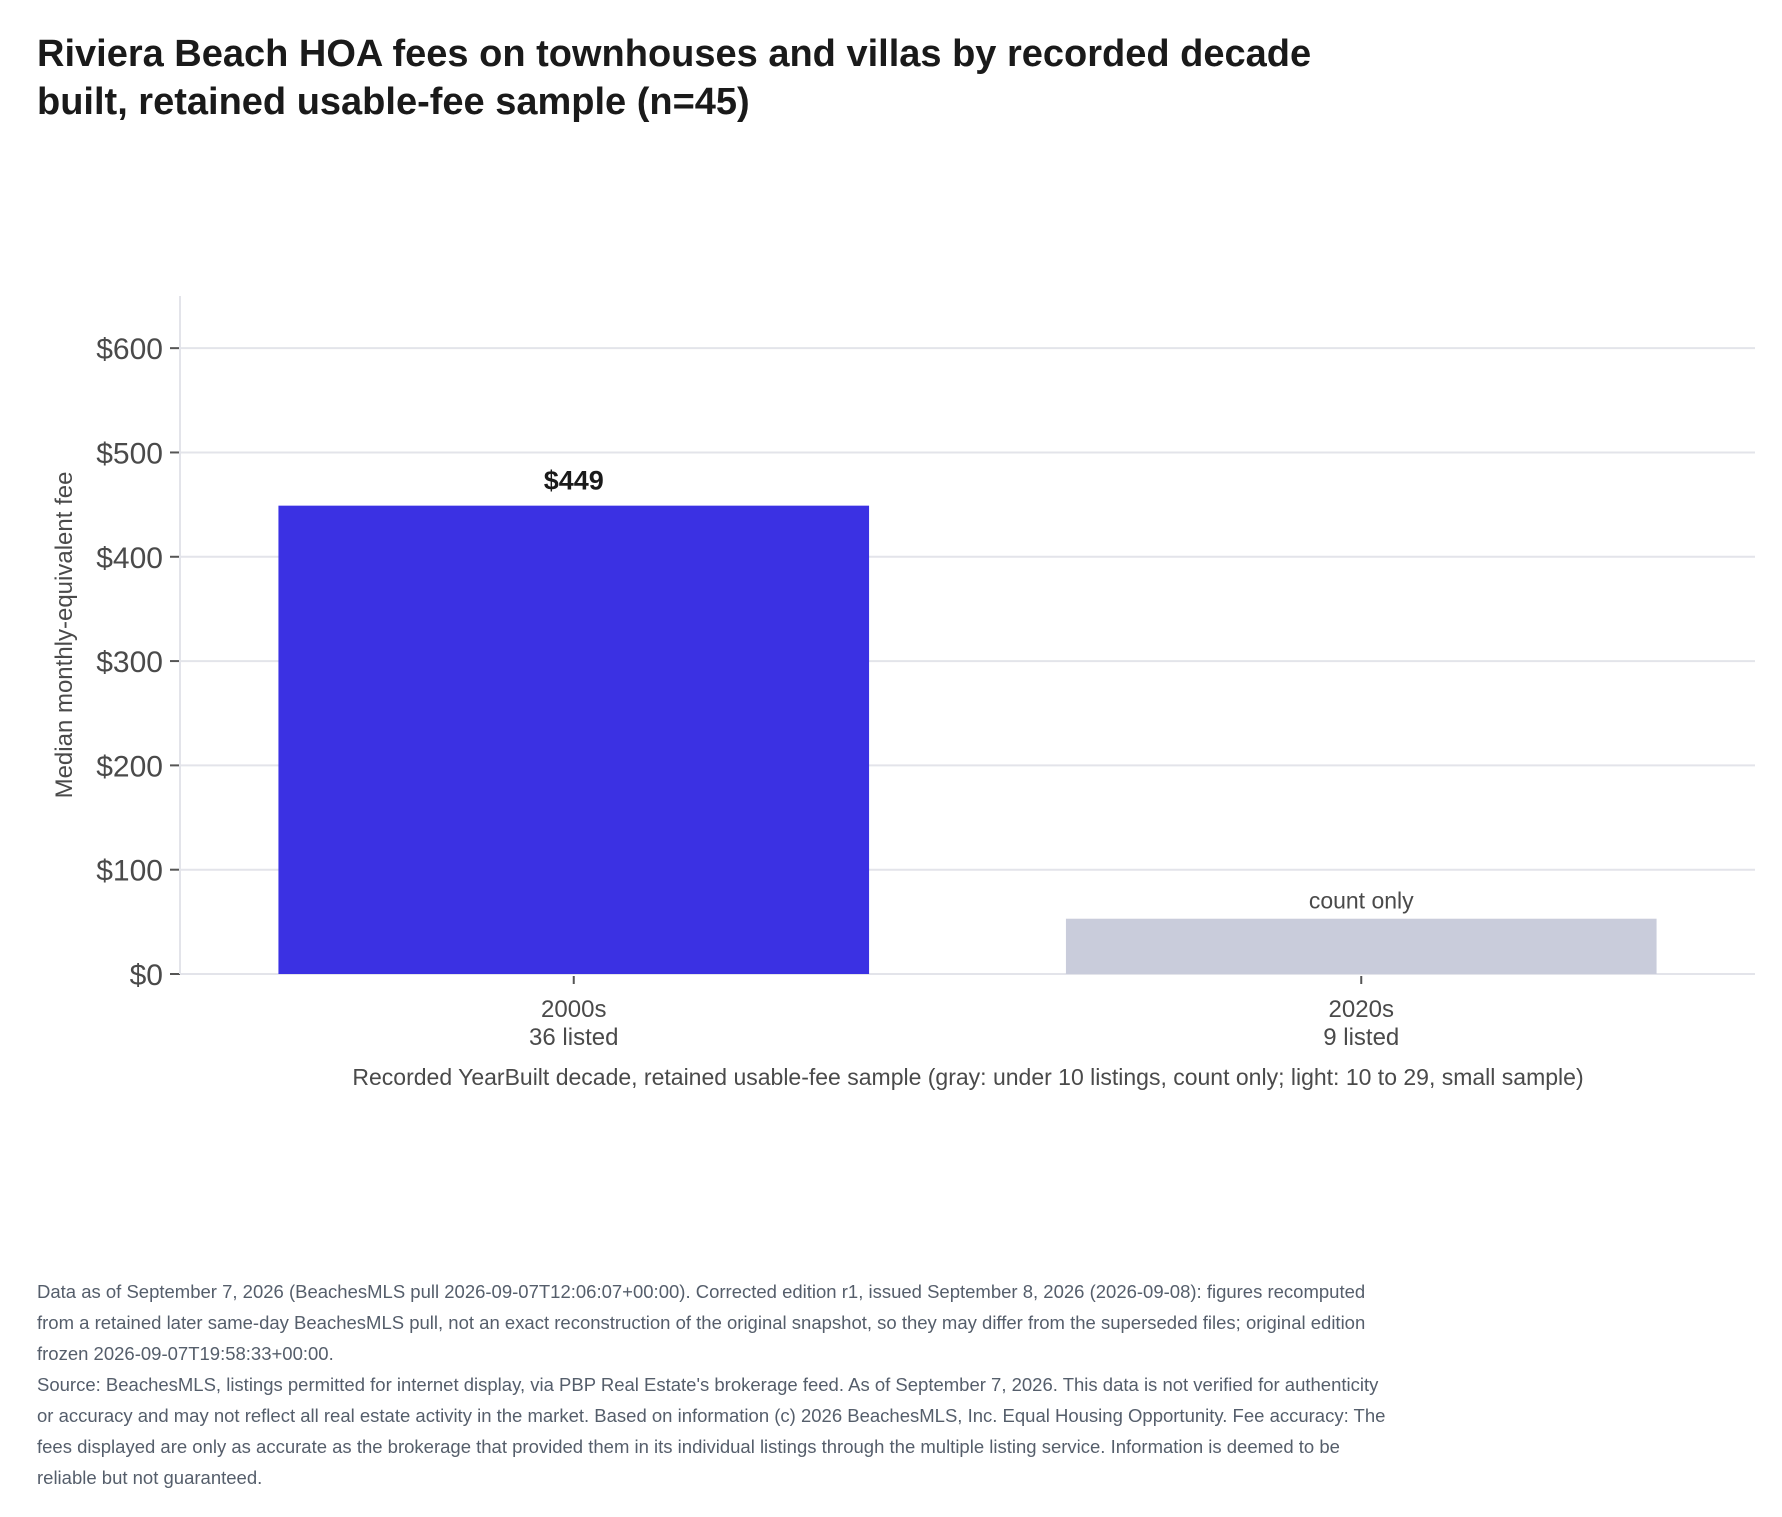  What do you see at coordinates (129, 766) in the screenshot?
I see `y-tick-label: $200` at bounding box center [129, 766].